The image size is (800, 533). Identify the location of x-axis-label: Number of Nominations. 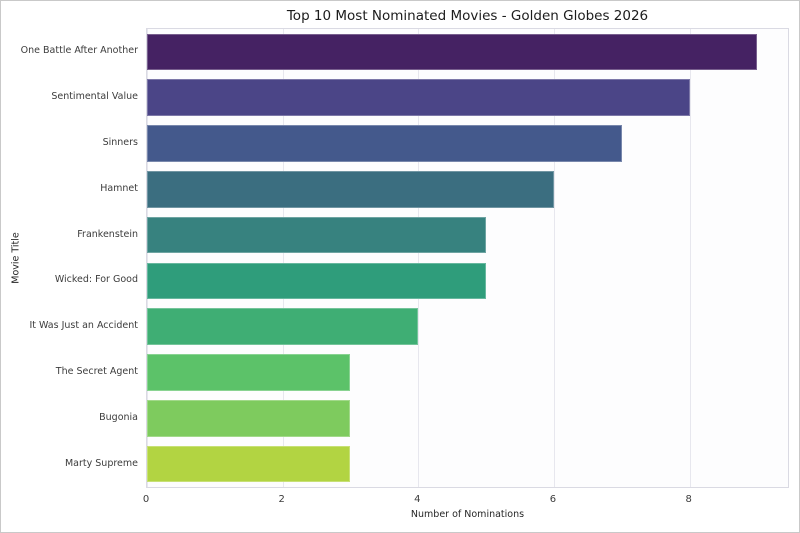
(467, 514).